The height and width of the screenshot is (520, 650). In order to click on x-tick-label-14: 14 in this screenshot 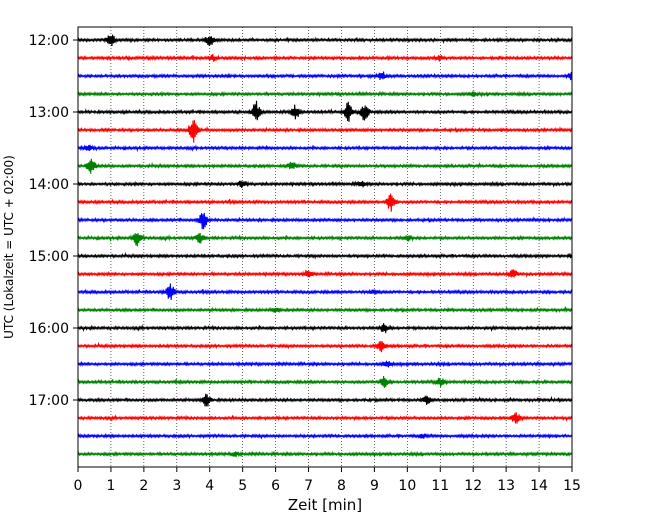, I will do `click(539, 486)`.